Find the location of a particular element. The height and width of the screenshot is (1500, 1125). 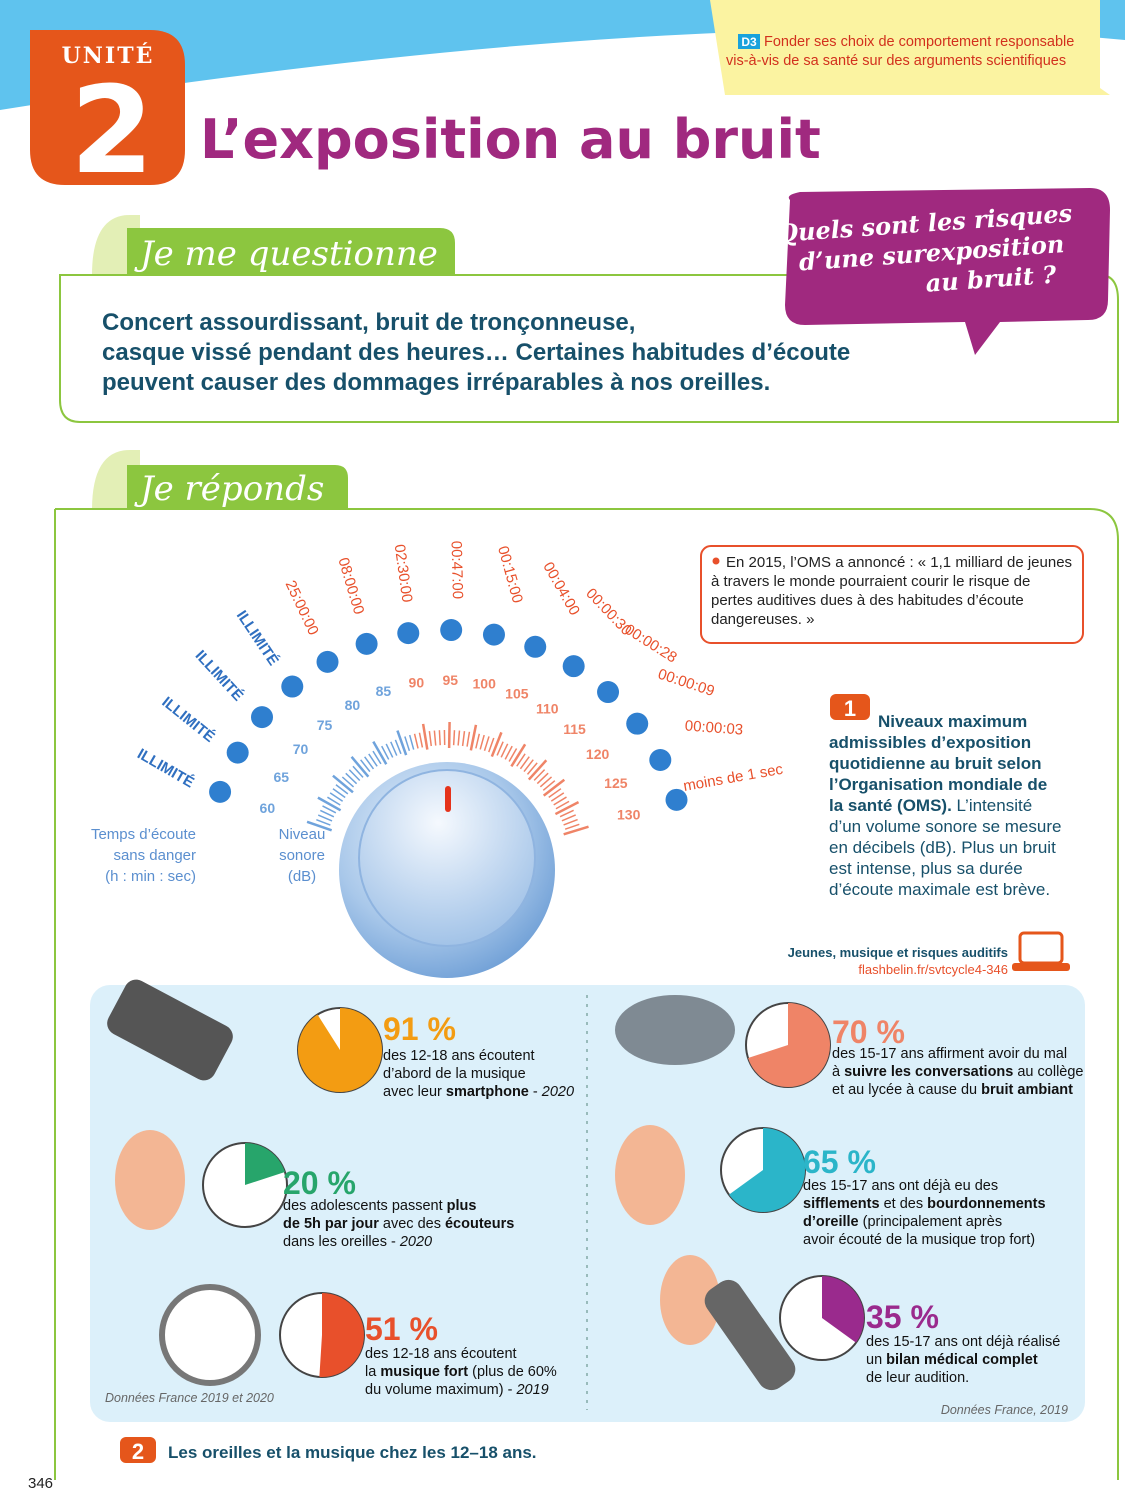

text-run: au collège is located at coordinates (1048, 1072).